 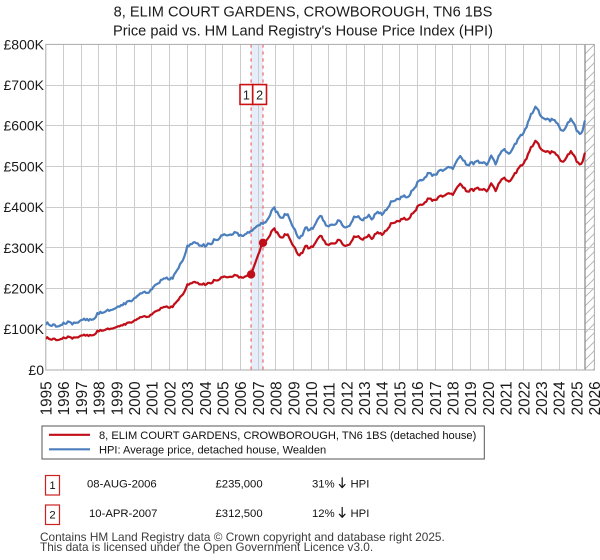 I want to click on svg-text: 10-APR-2007, so click(x=123, y=514).